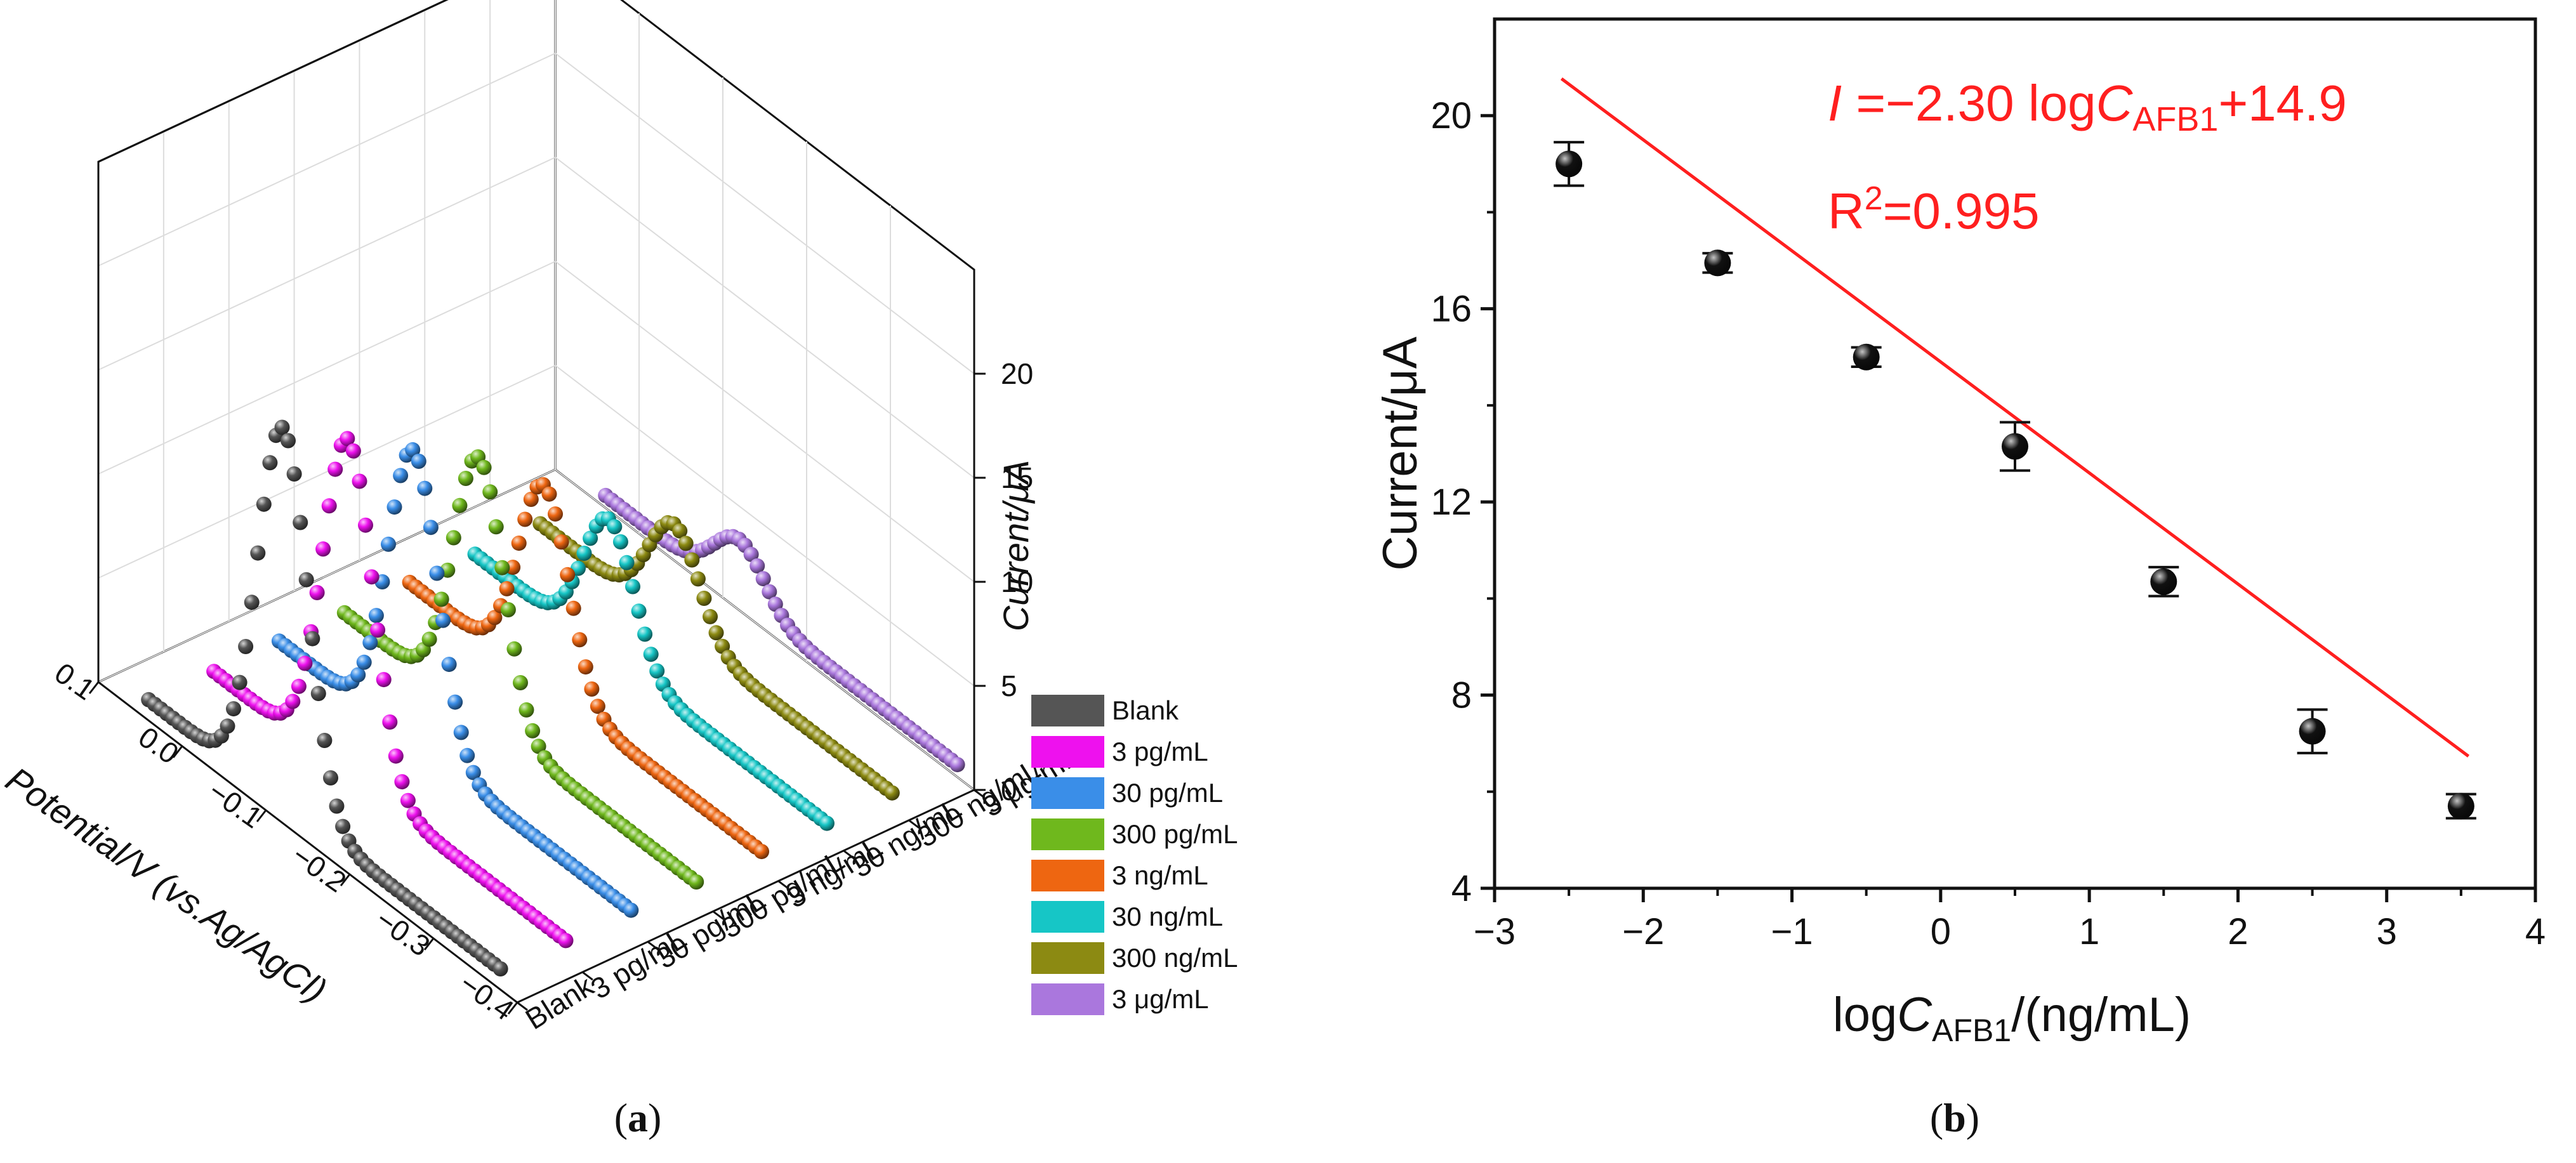 The height and width of the screenshot is (1163, 2576). What do you see at coordinates (2535, 931) in the screenshot?
I see `x-tick-label: 4` at bounding box center [2535, 931].